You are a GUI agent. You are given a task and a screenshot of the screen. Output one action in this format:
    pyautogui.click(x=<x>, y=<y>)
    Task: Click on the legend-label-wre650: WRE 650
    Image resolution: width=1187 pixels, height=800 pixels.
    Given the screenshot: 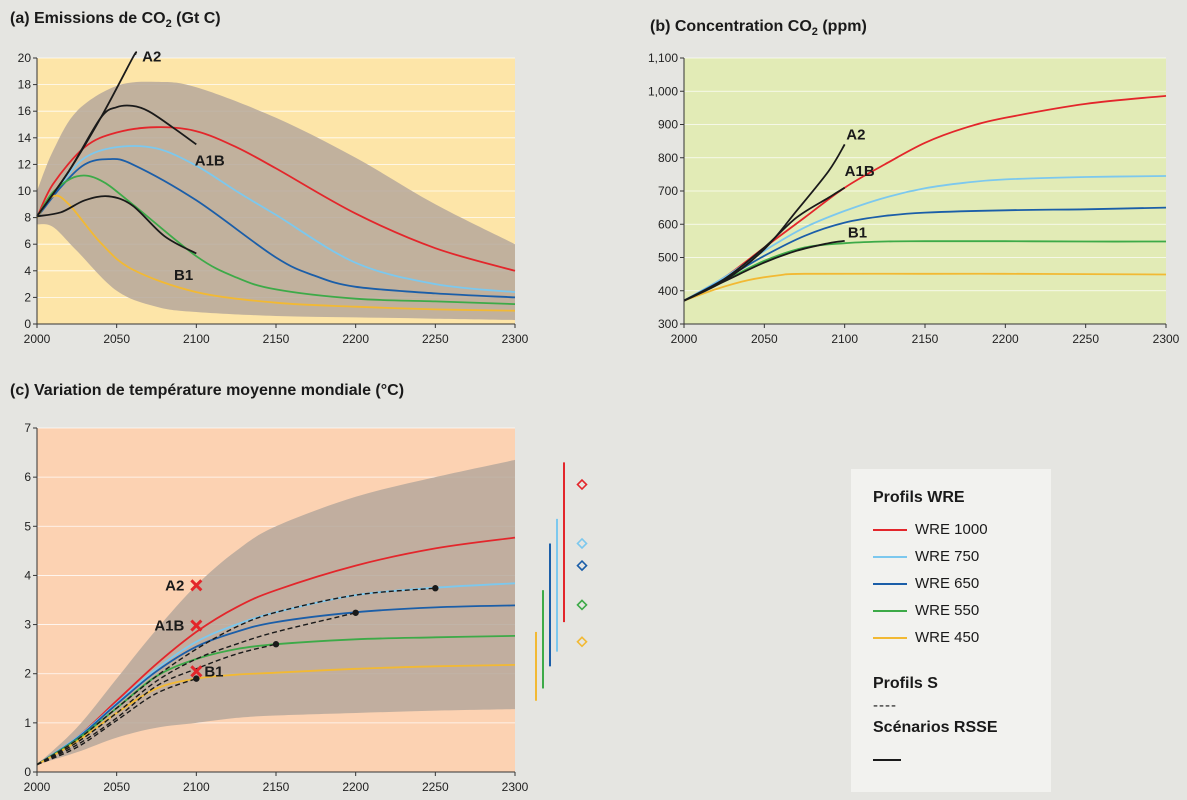 What is the action you would take?
    pyautogui.click(x=947, y=583)
    